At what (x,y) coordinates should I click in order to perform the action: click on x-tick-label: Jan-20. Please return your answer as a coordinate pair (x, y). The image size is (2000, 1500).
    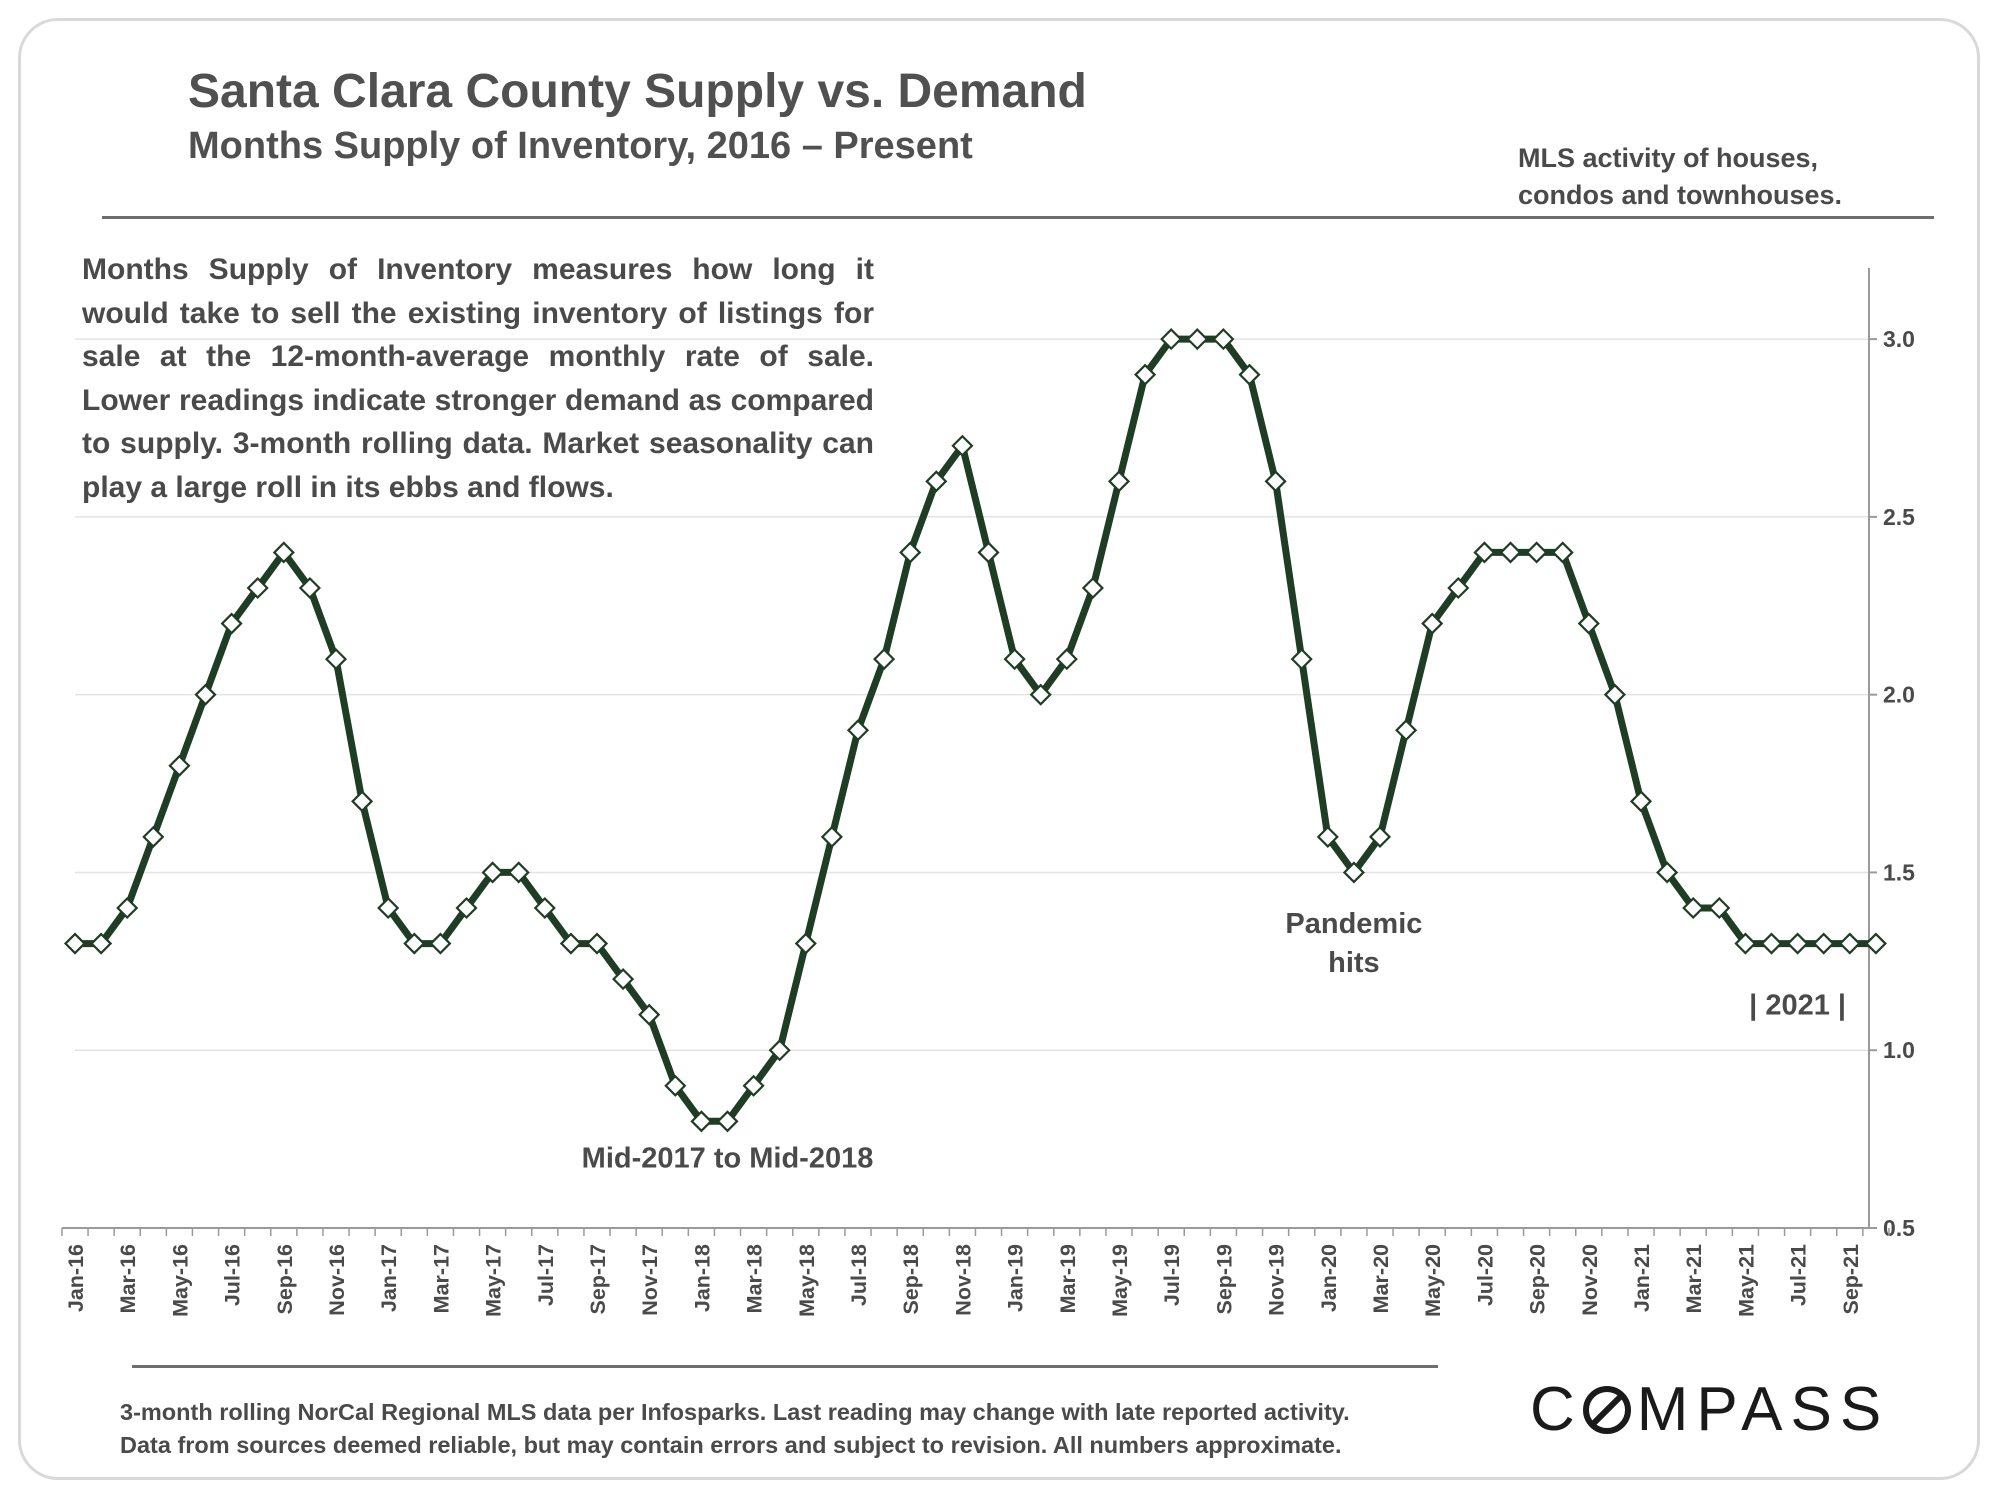
    Looking at the image, I should click on (1329, 1278).